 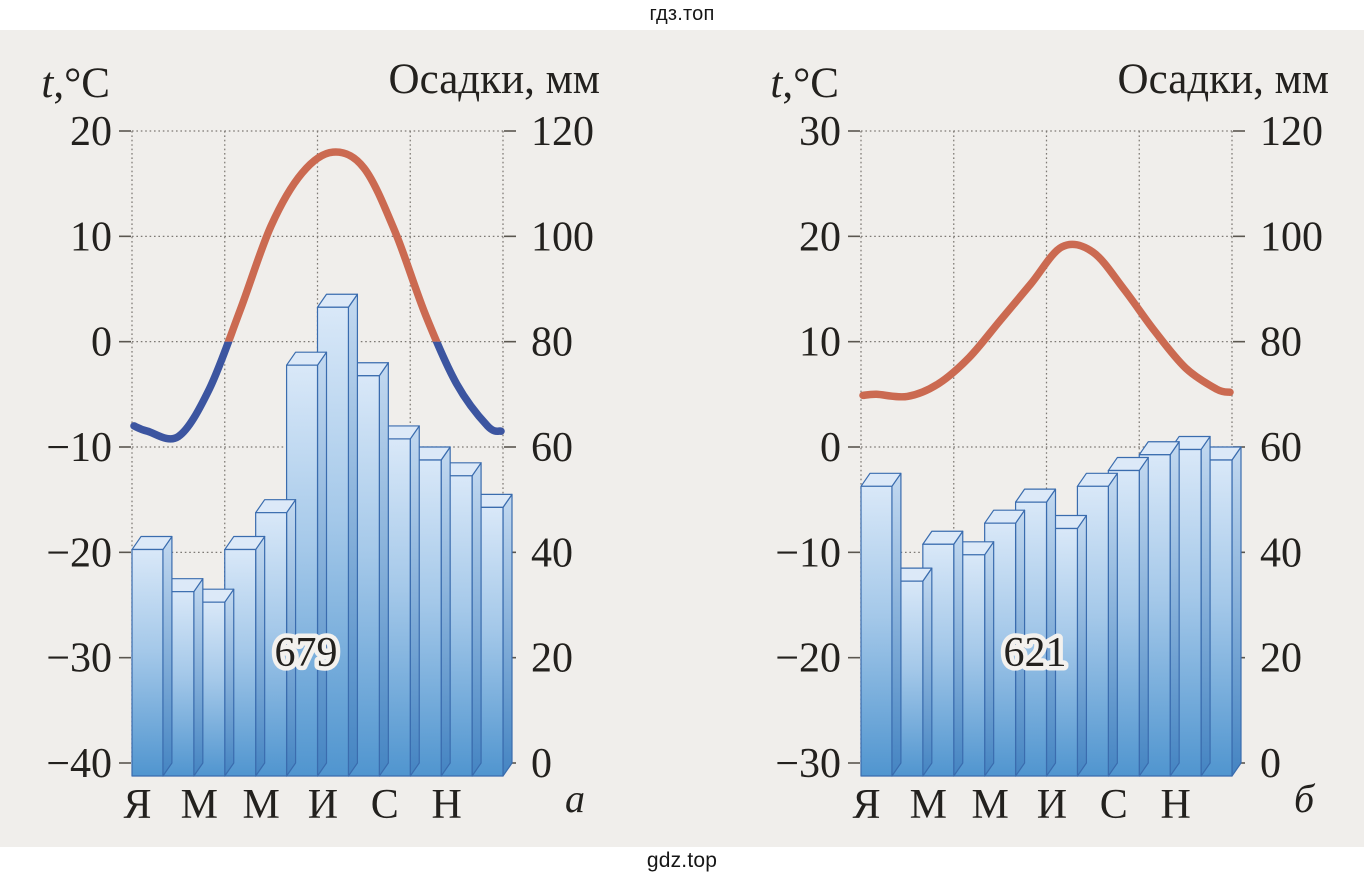 What do you see at coordinates (682, 14) in the screenshot?
I see `watermark-top: гдз.топ` at bounding box center [682, 14].